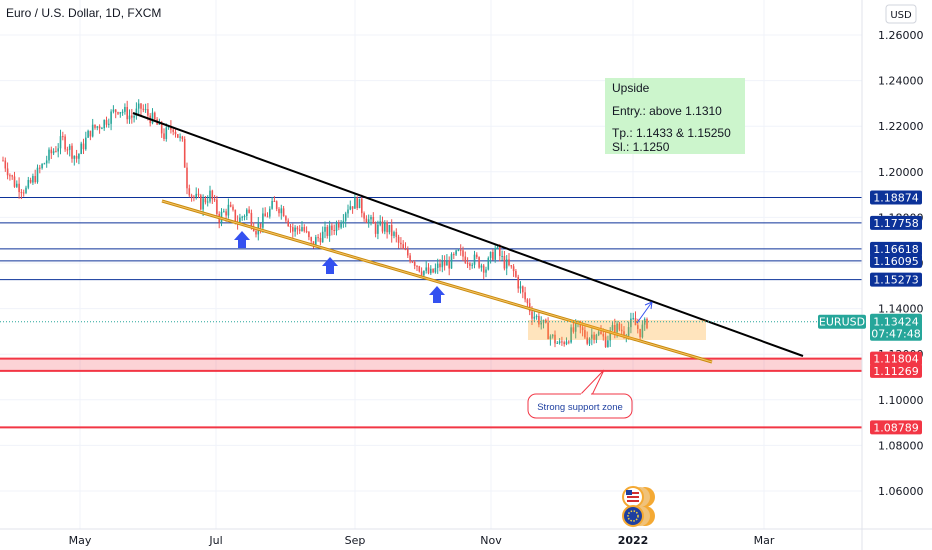 The width and height of the screenshot is (932, 550). I want to click on y-tick-label: 1.08000, so click(901, 445).